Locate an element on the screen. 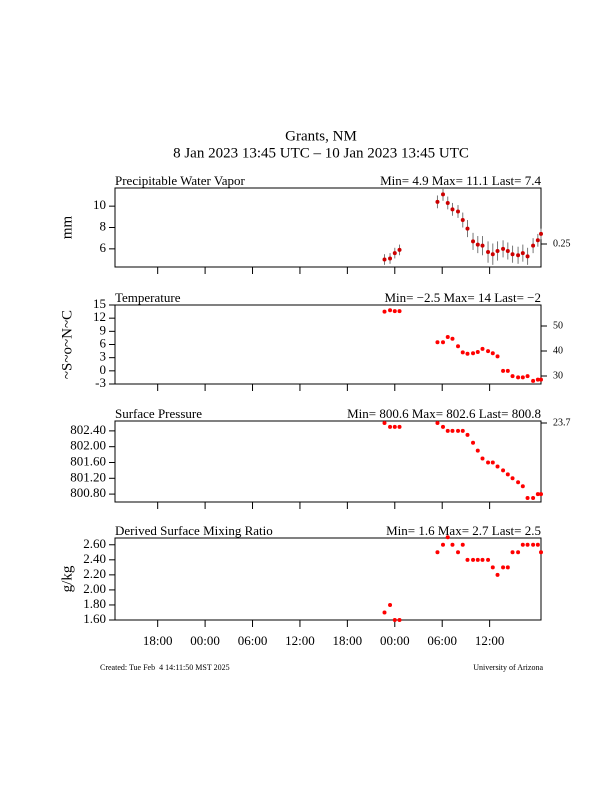  y-tick-label: 0 is located at coordinates (103, 369).